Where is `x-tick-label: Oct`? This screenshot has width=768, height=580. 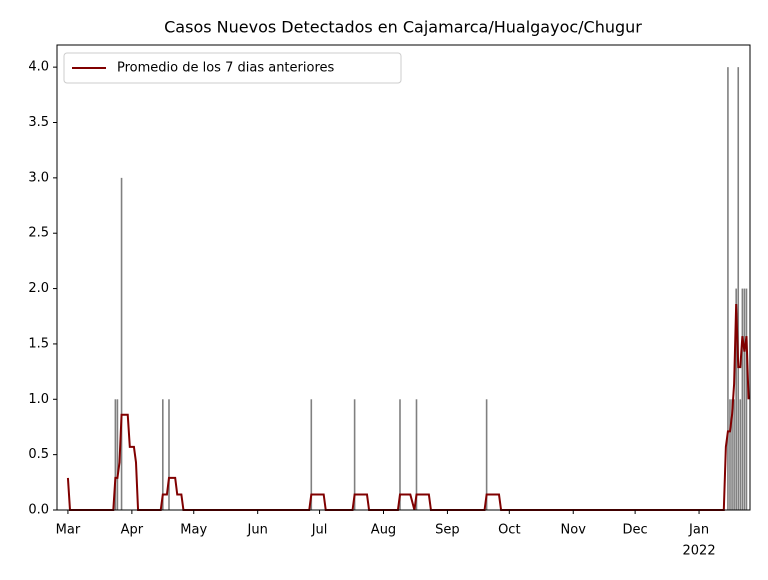
x-tick-label: Oct is located at coordinates (509, 530).